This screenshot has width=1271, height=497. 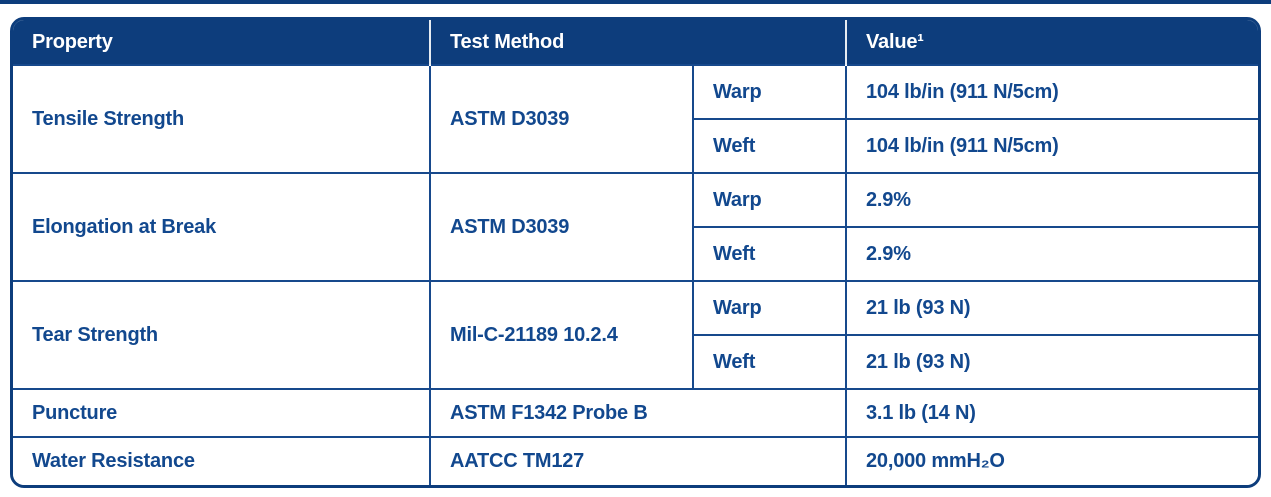 I want to click on table-row-elongation-weft: Weft 2.9%, so click(x=635, y=254).